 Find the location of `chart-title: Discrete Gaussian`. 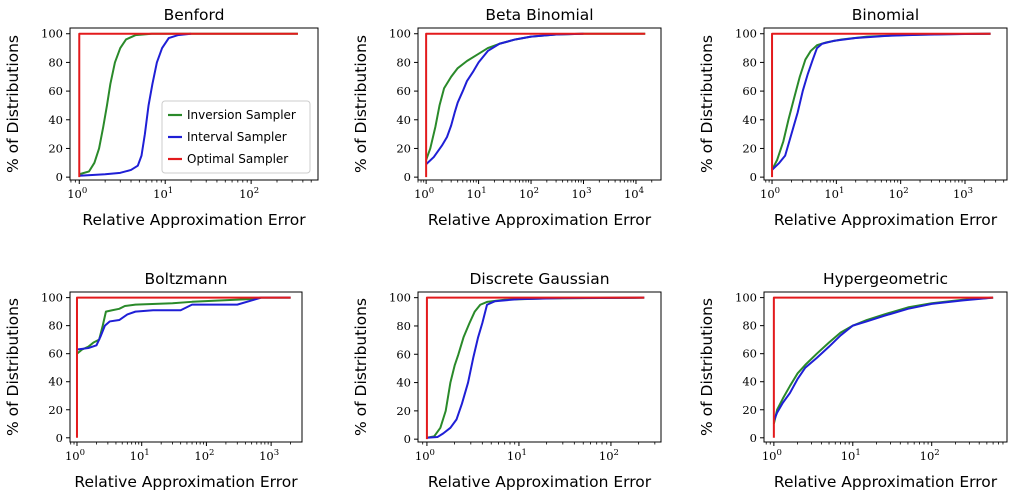

chart-title: Discrete Gaussian is located at coordinates (539, 279).